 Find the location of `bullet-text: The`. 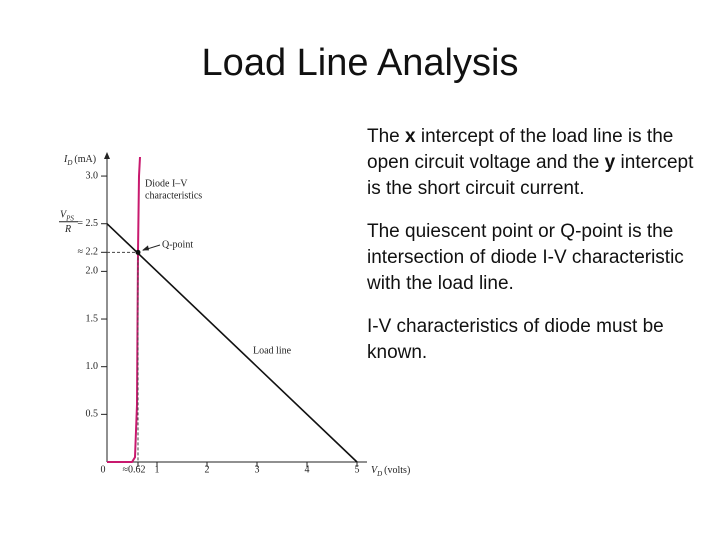

bullet-text: The is located at coordinates (386, 136).